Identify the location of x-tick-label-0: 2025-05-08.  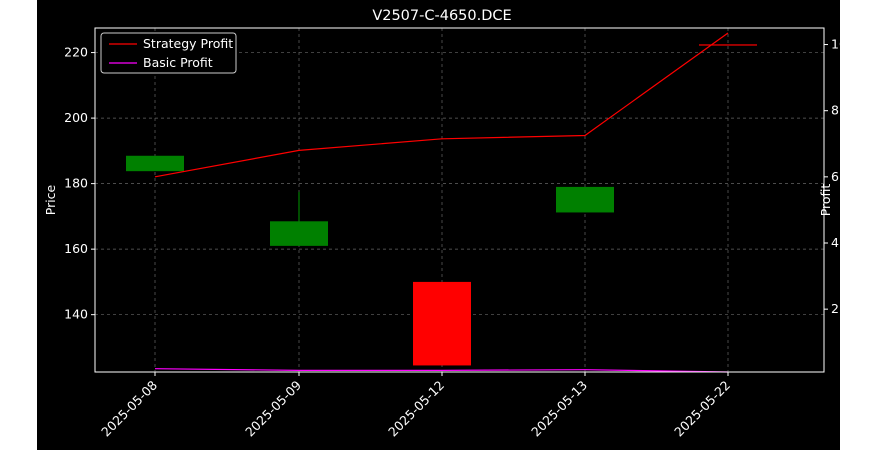
(129, 408).